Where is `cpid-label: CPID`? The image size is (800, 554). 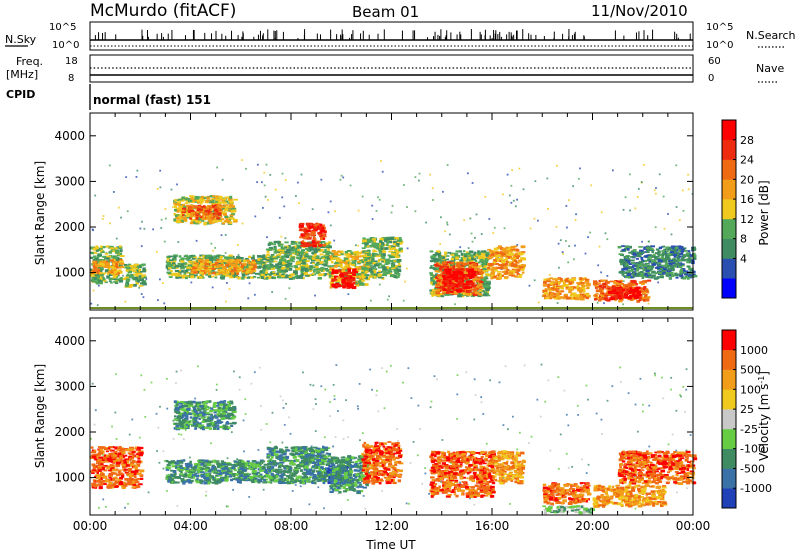 cpid-label: CPID is located at coordinates (20, 94).